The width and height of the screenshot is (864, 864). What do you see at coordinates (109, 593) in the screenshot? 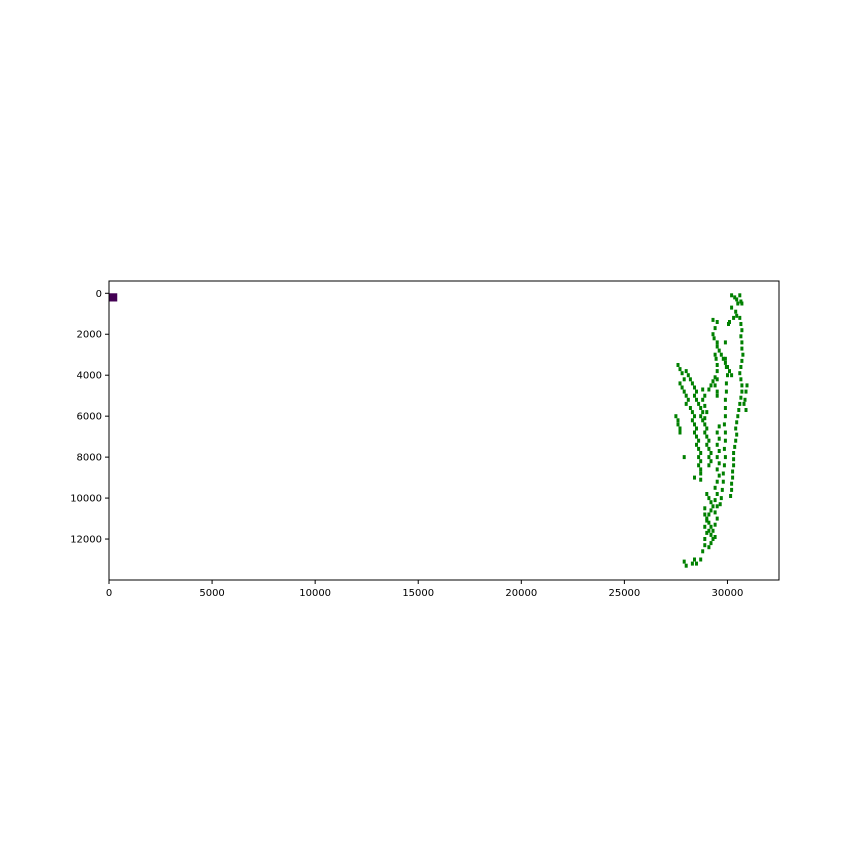
I see `x-tick-label: 0` at bounding box center [109, 593].